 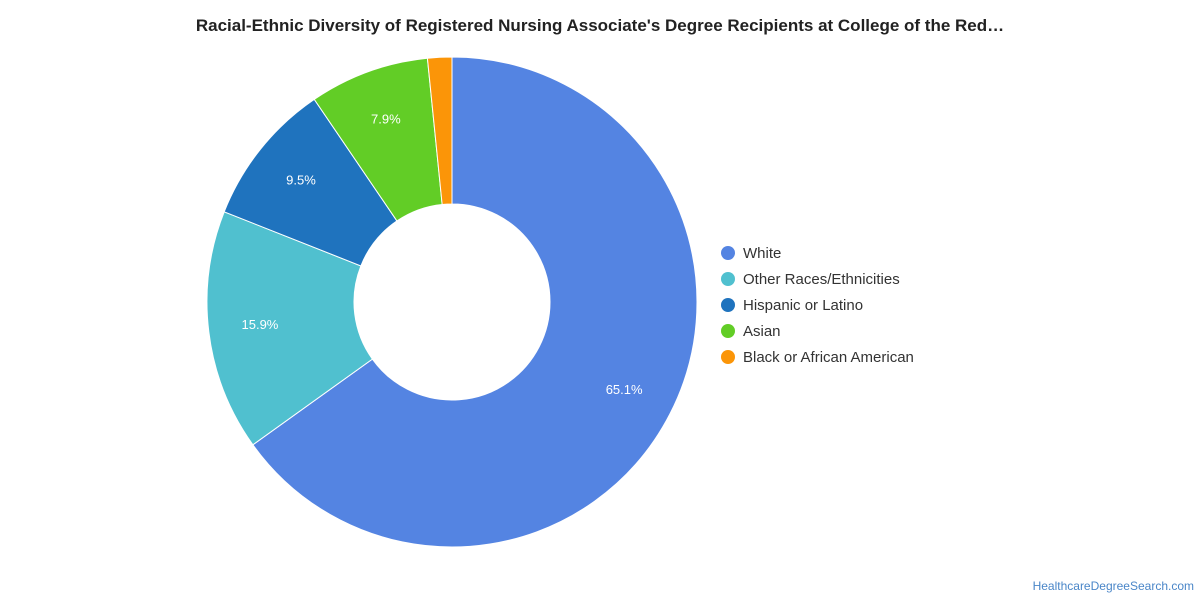 I want to click on data-label-other-races-ethnicities: 15.9%, so click(x=260, y=324).